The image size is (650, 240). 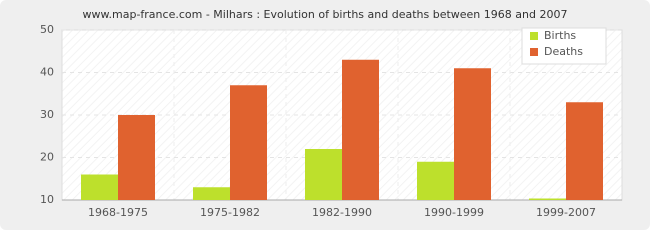 I want to click on y-tick-label: 50, so click(x=47, y=29).